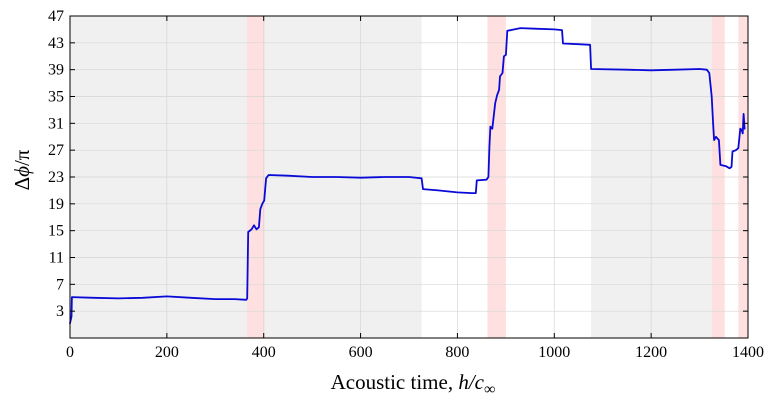  What do you see at coordinates (264, 352) in the screenshot?
I see `x-tick-label: 400` at bounding box center [264, 352].